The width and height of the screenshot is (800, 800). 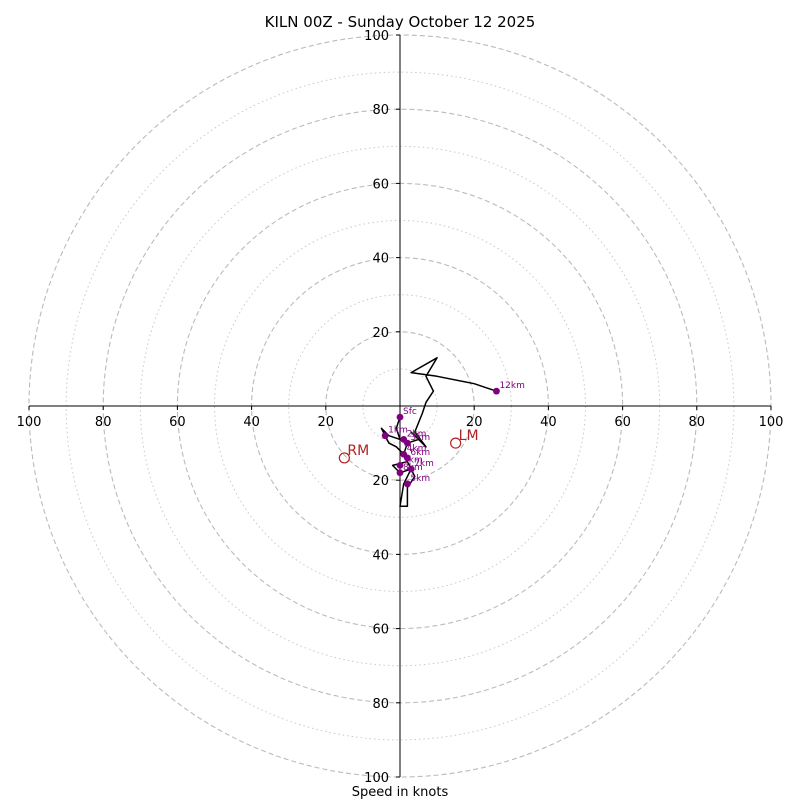 What do you see at coordinates (398, 431) in the screenshot?
I see `height-marker-label: 1km` at bounding box center [398, 431].